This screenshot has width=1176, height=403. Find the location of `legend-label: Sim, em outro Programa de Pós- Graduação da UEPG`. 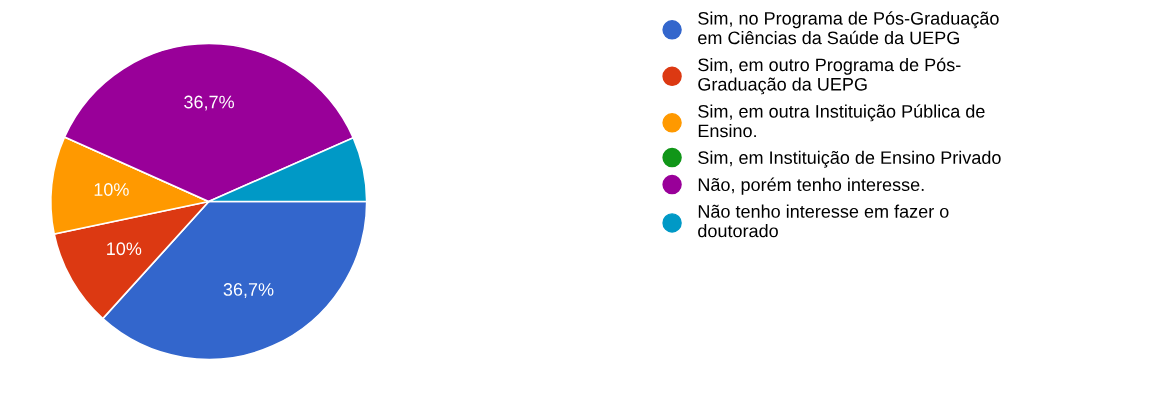

legend-label: Sim, em outro Programa de Pós- Graduação da UEPG is located at coordinates (829, 76).